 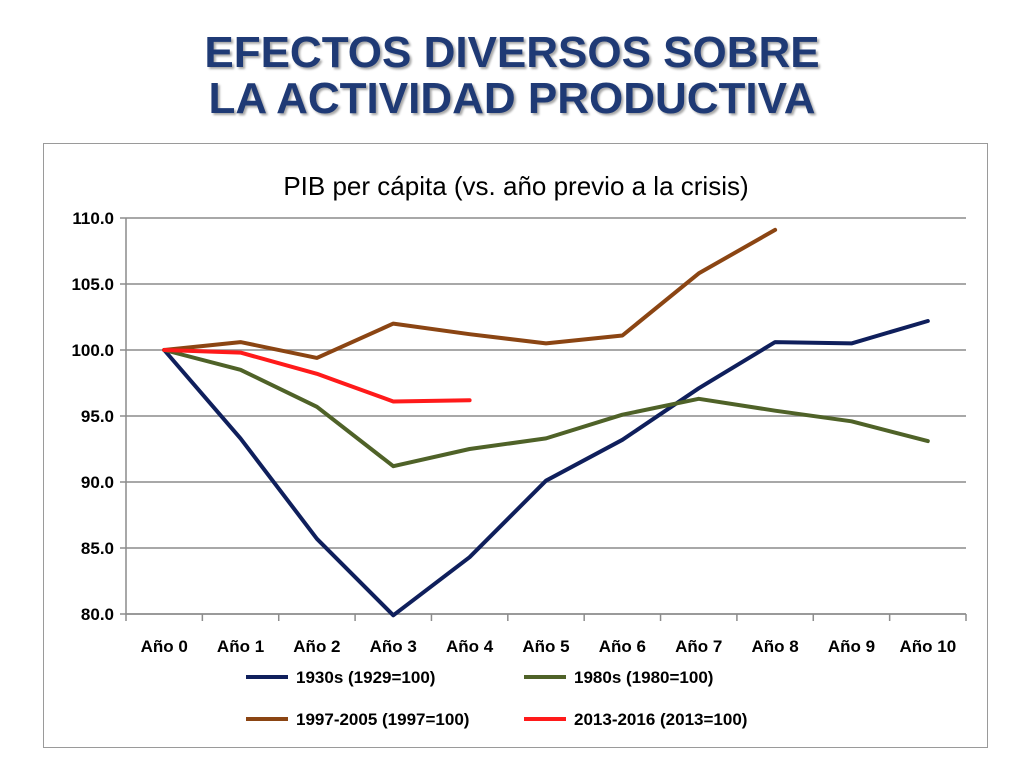 What do you see at coordinates (382, 719) in the screenshot?
I see `legend-label-3: 1997-2005 (1997=100)` at bounding box center [382, 719].